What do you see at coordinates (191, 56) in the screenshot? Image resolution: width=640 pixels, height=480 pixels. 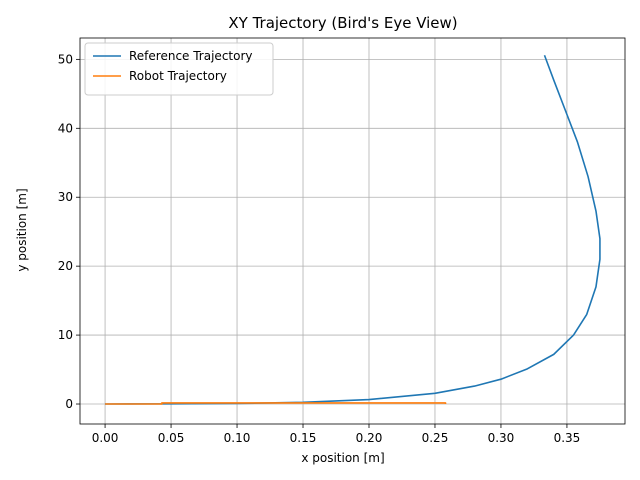 I see `legend-label: Reference Trajectory` at bounding box center [191, 56].